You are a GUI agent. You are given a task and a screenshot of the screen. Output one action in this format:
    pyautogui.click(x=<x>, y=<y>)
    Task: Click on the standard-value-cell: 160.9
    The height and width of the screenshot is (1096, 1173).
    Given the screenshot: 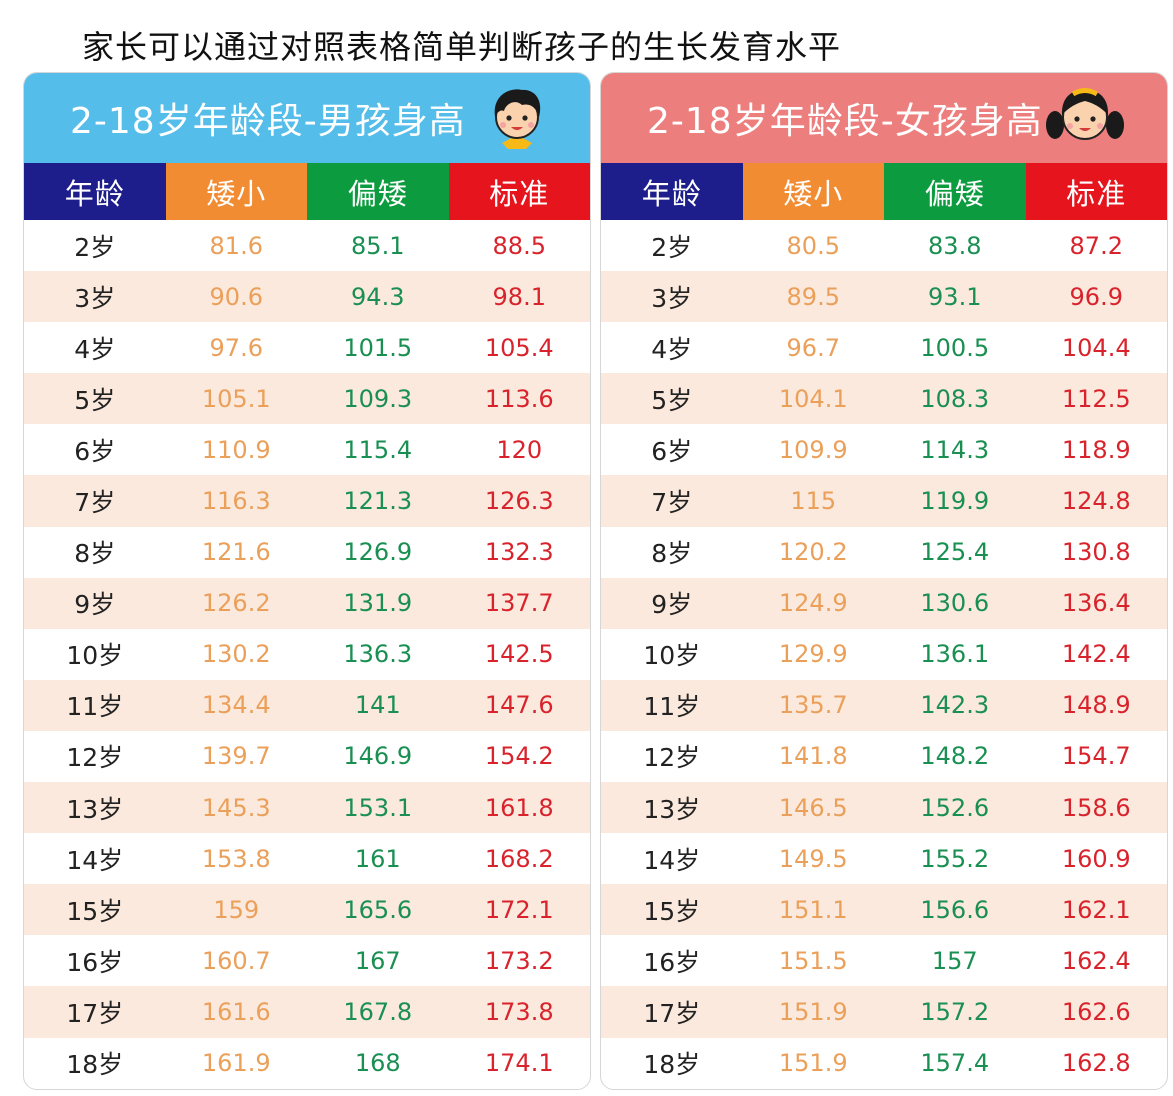 What is the action you would take?
    pyautogui.click(x=1096, y=858)
    